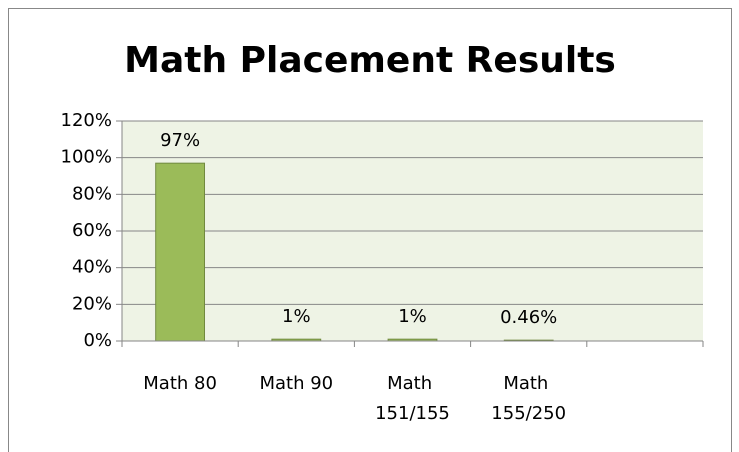 The image size is (739, 452). I want to click on y-tick-label: 20%, so click(92, 303).